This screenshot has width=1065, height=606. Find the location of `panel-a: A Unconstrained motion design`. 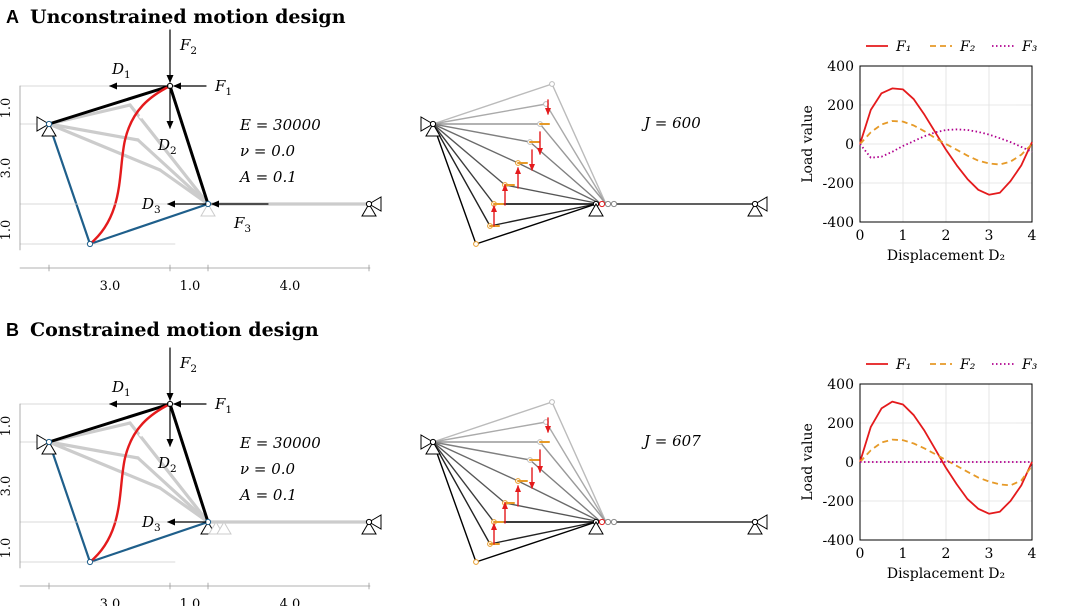

panel-a: A Unconstrained motion design is located at coordinates (176, 17).